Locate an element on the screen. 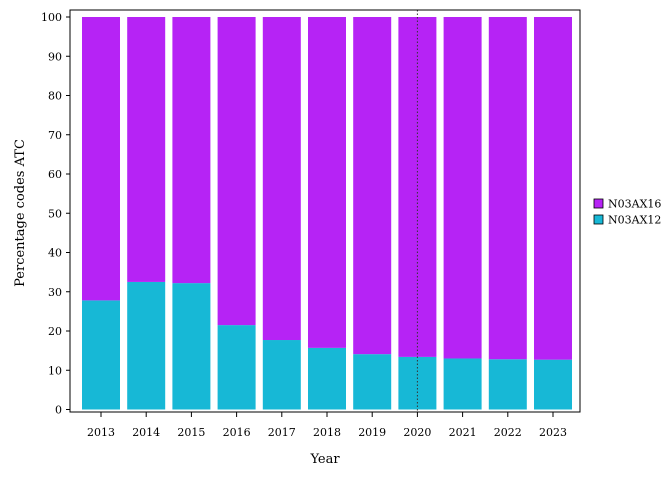 This screenshot has width=672, height=480. x-tick-label: 2023 is located at coordinates (553, 432).